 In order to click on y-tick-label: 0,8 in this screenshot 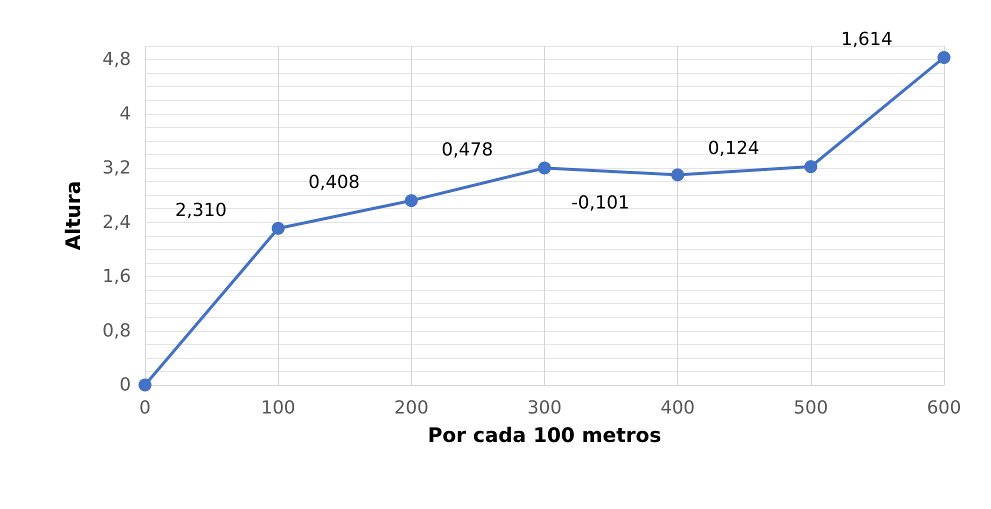, I will do `click(116, 331)`.